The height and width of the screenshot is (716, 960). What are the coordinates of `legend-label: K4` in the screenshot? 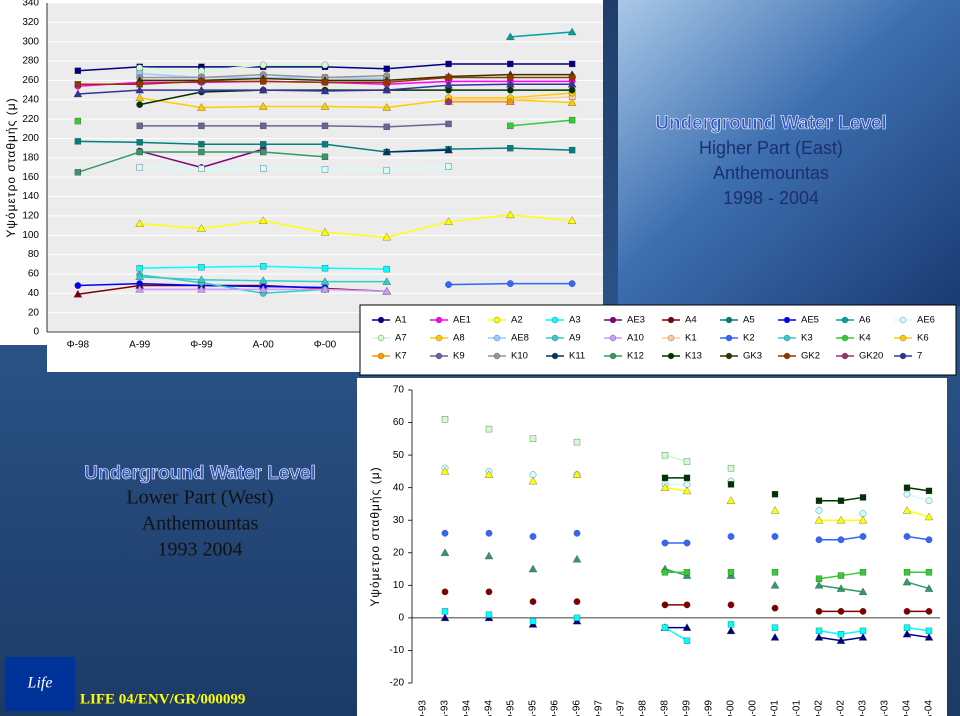 It's located at (865, 338).